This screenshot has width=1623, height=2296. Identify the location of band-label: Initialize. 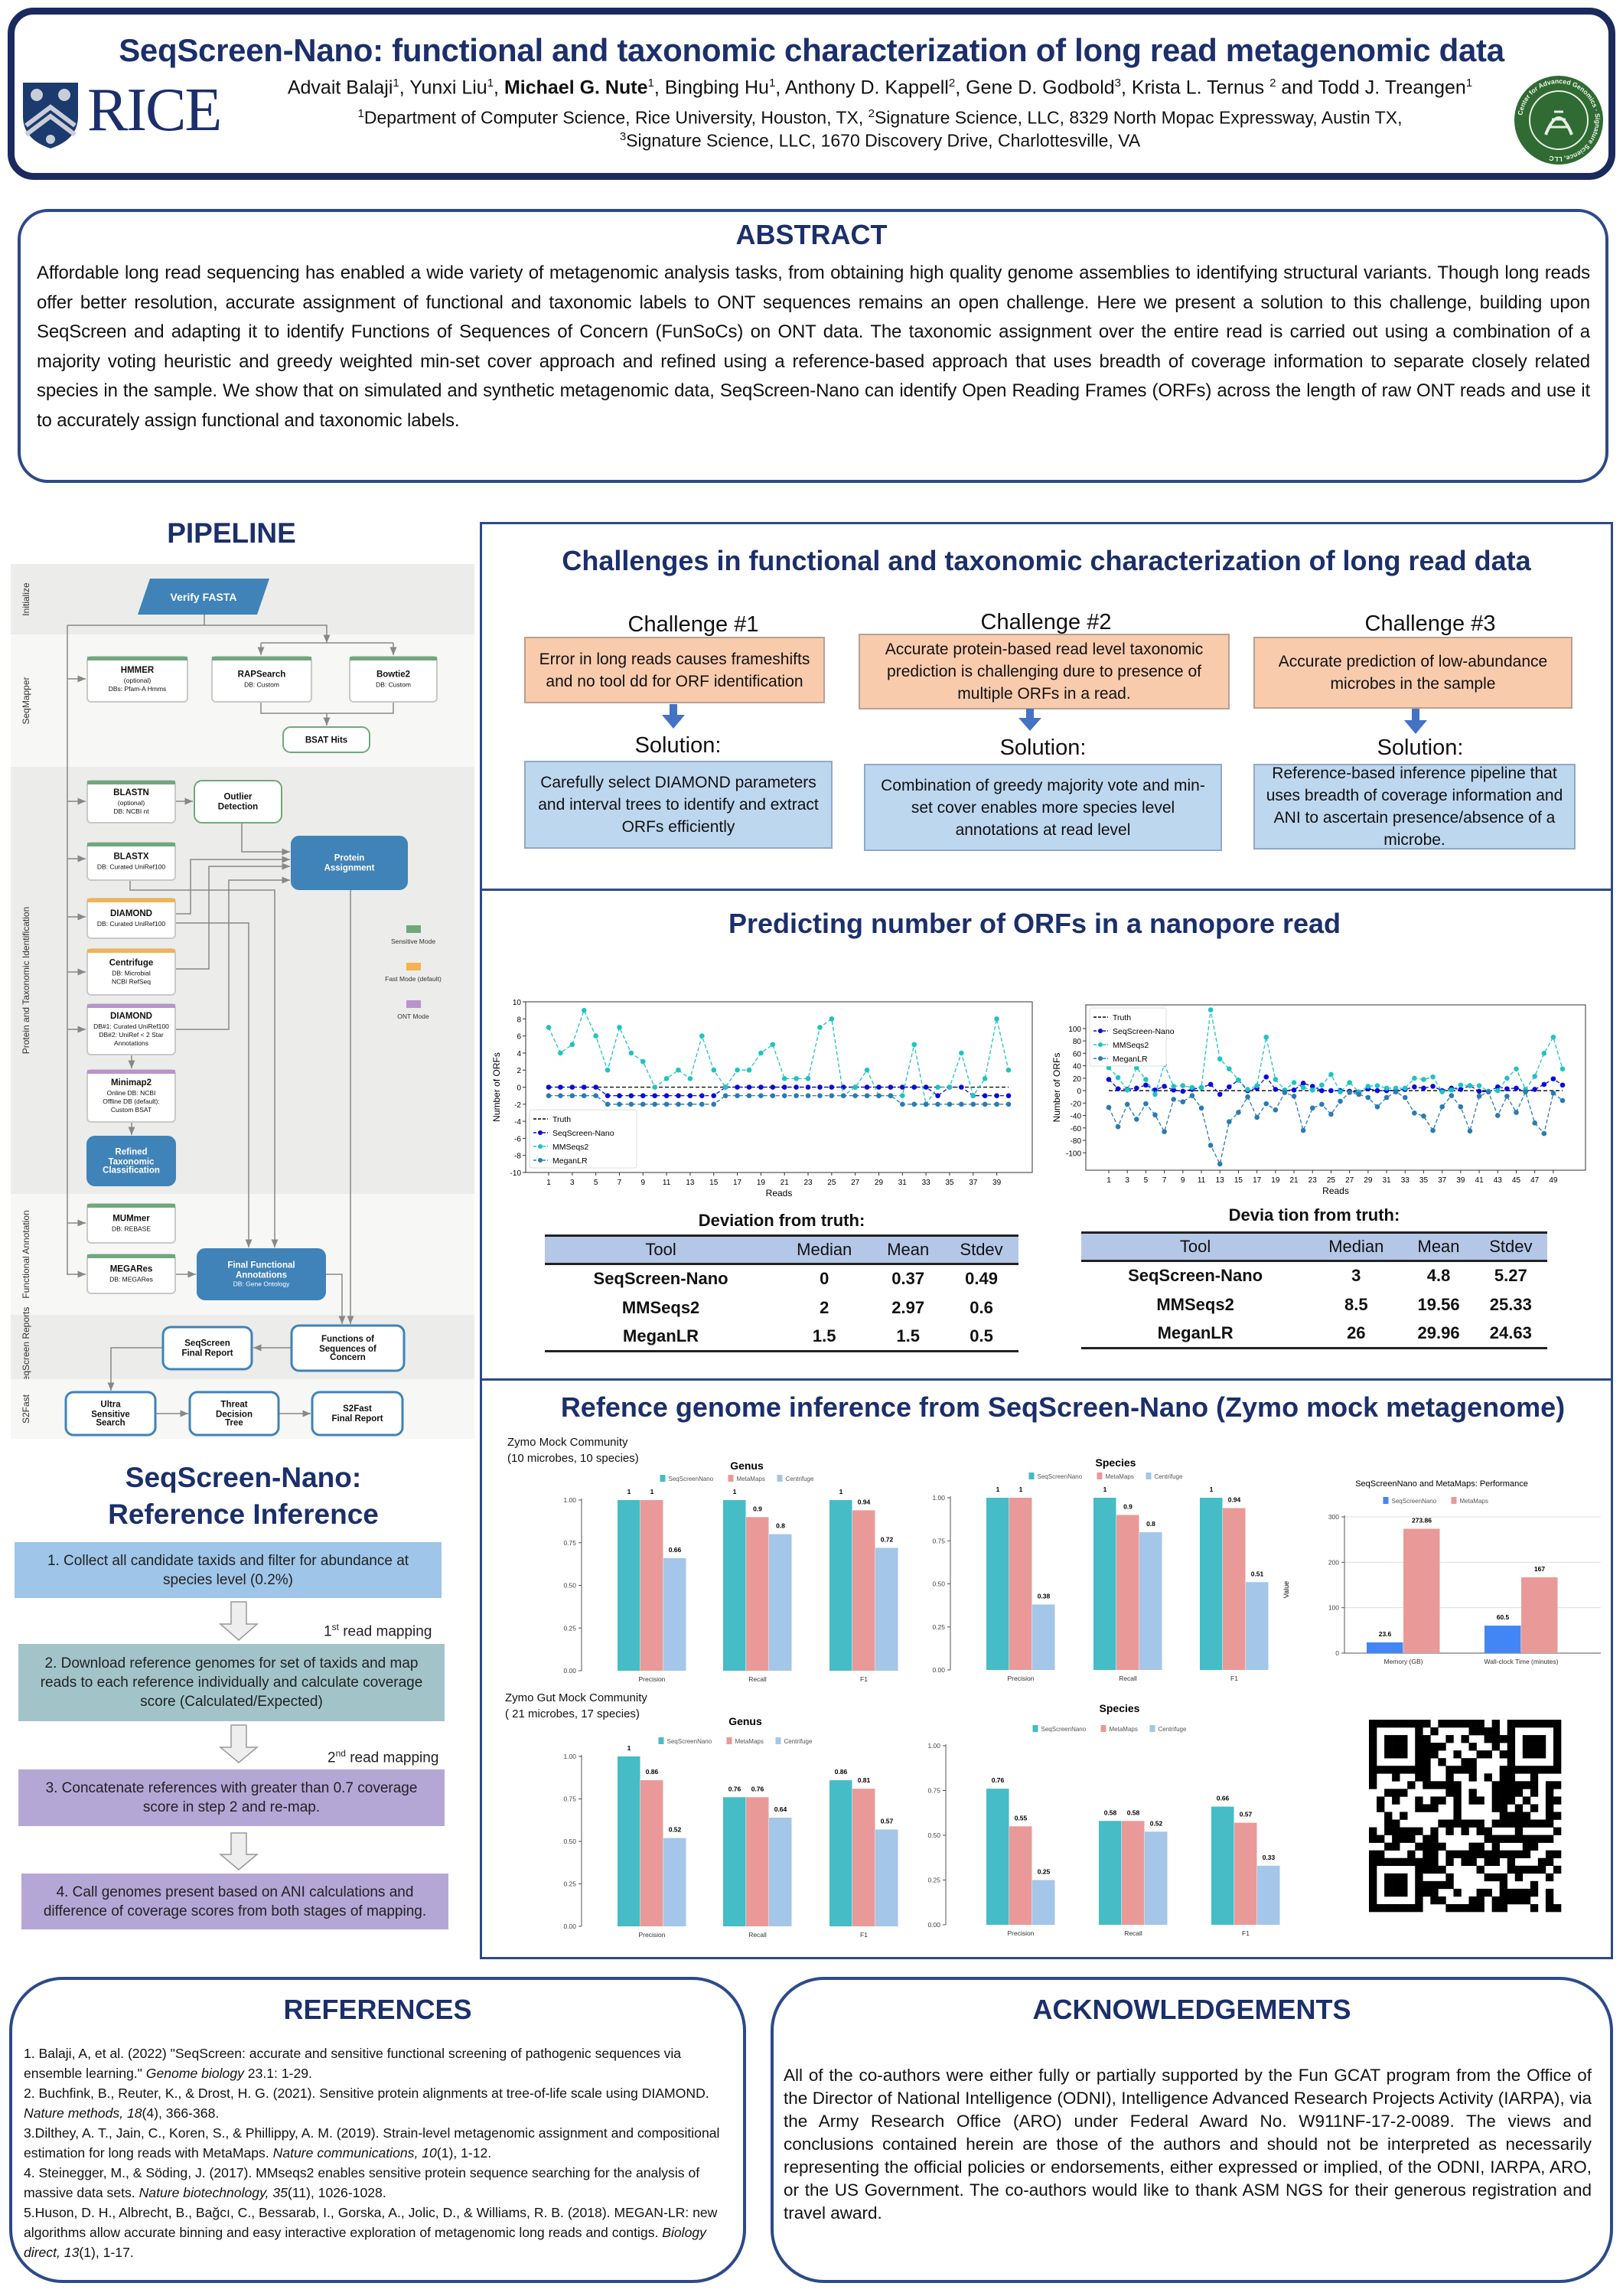
(26, 599).